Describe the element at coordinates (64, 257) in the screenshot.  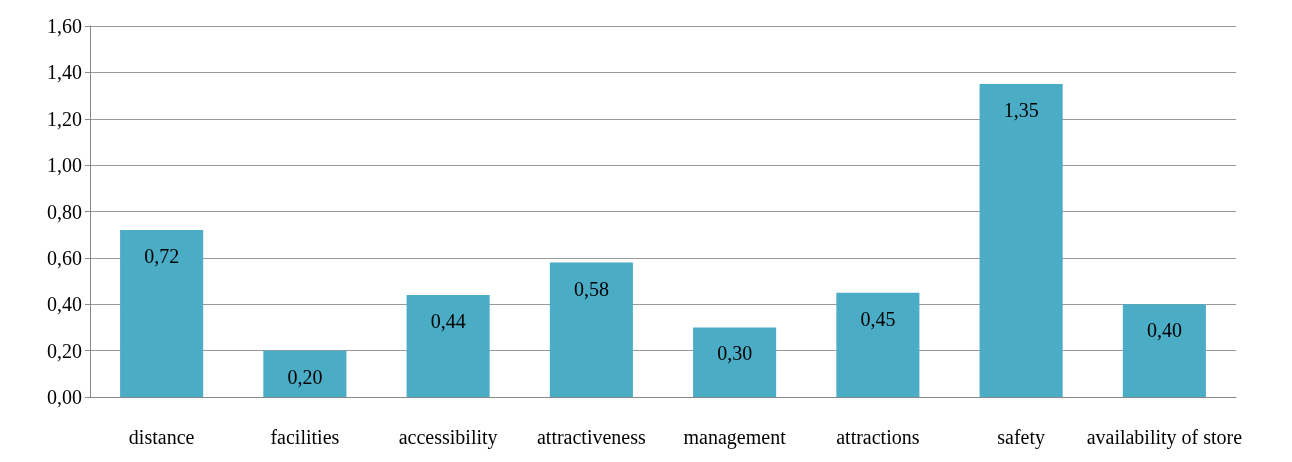
I see `y-tick-label: 0,60` at that location.